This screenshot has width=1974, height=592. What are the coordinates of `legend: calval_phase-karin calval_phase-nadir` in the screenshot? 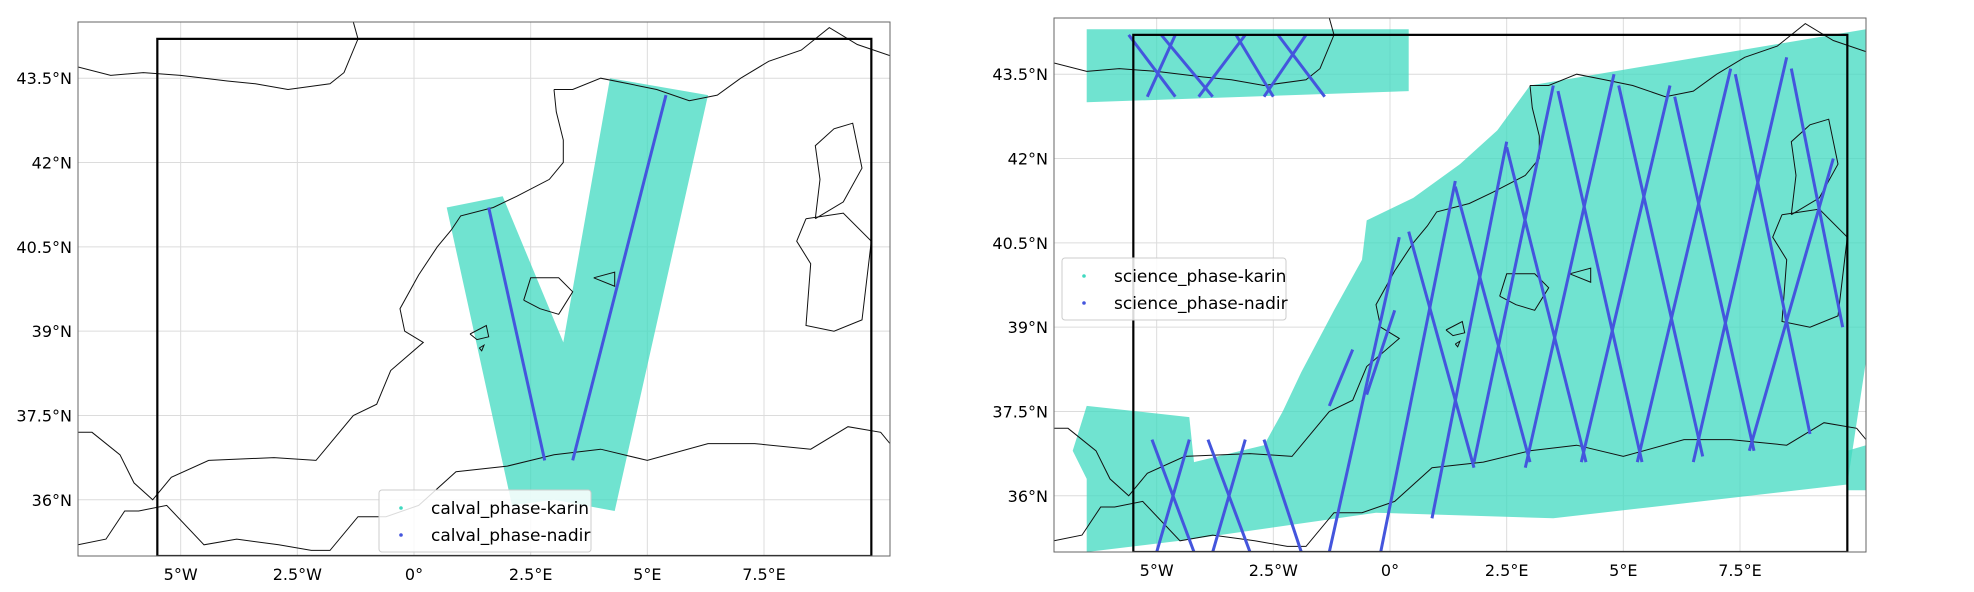 It's located at (485, 521).